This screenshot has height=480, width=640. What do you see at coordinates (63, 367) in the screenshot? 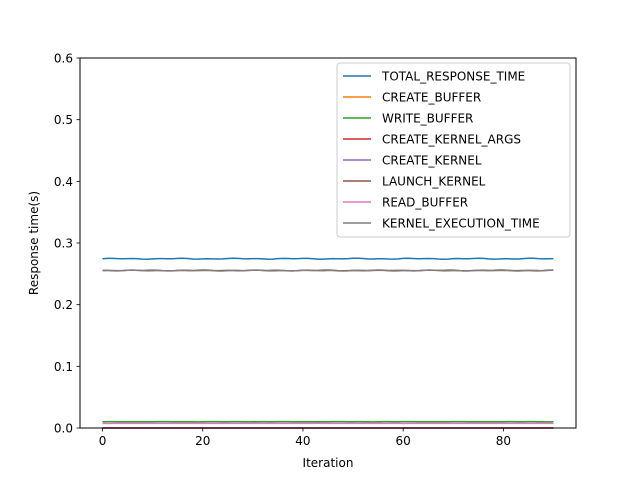
I see `y-tick-label: 0.1` at bounding box center [63, 367].